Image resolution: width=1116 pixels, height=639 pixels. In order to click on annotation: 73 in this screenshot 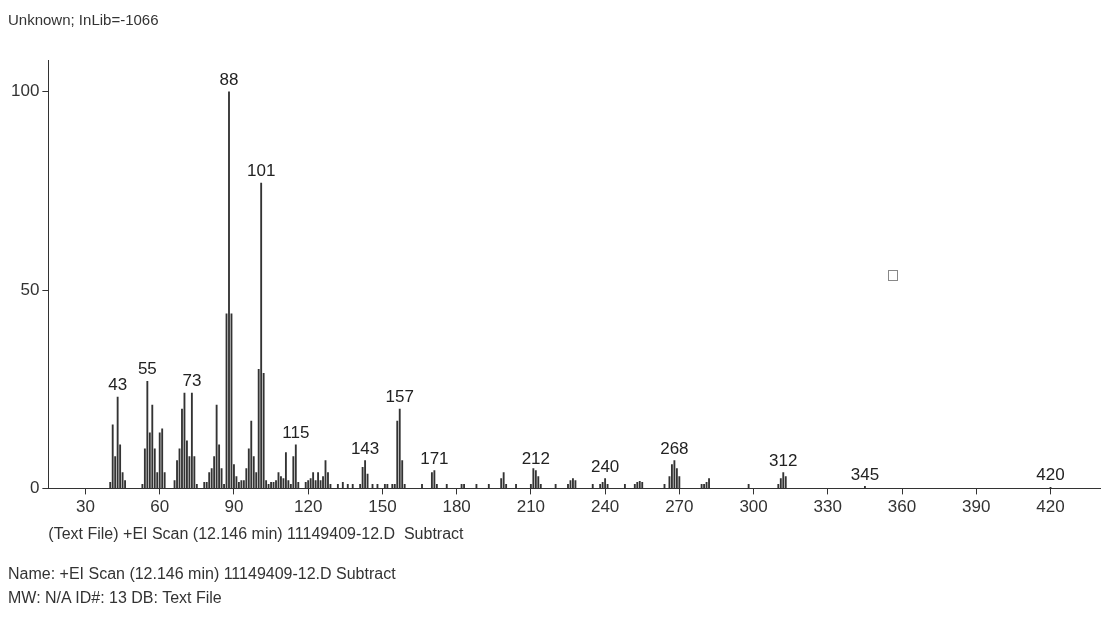, I will do `click(192, 381)`.